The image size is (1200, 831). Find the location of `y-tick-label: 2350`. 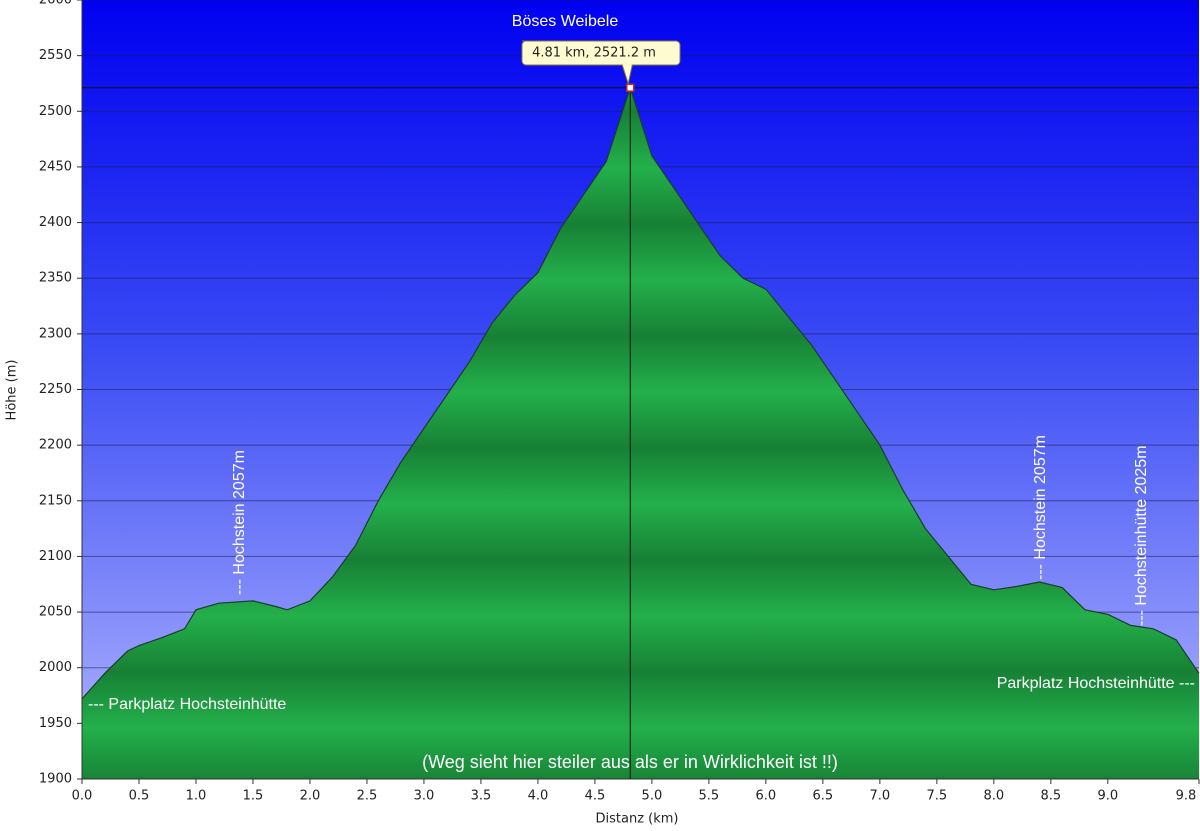

y-tick-label: 2350 is located at coordinates (55, 278).